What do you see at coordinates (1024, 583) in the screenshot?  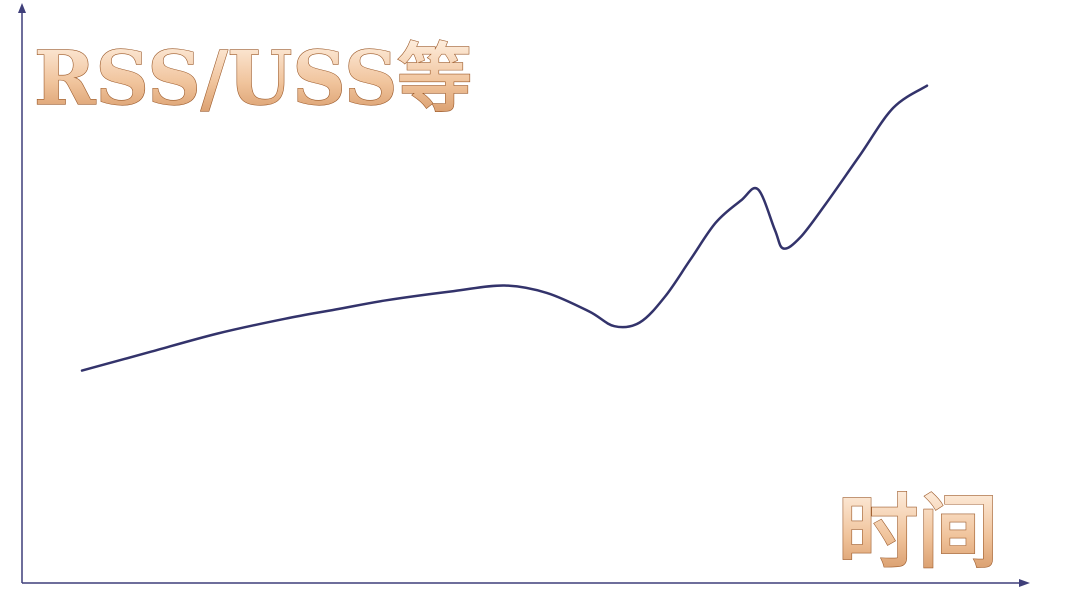 I see `x-axis-arrow-icon` at bounding box center [1024, 583].